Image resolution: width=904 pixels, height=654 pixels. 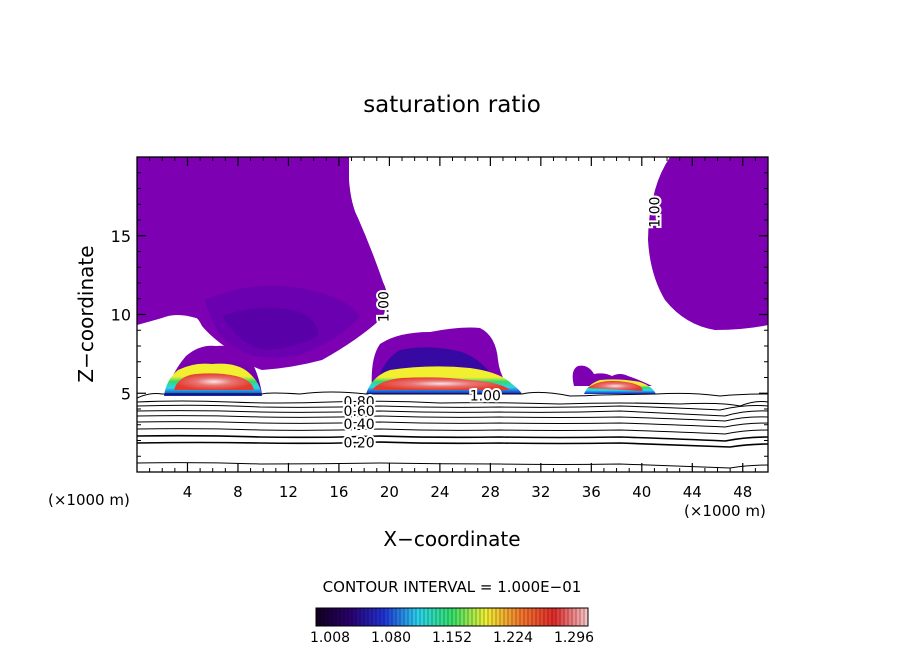 I want to click on y-tick-label: 15, so click(x=121, y=236).